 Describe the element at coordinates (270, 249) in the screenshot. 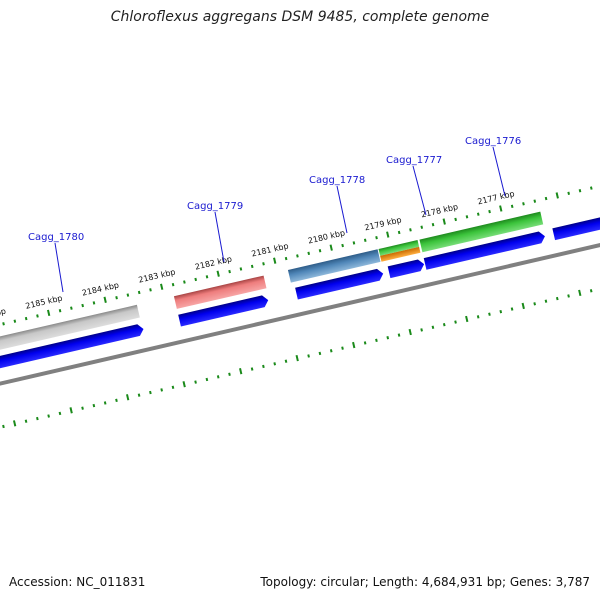

I see `kbp-tick-label: 2181 kbp` at that location.